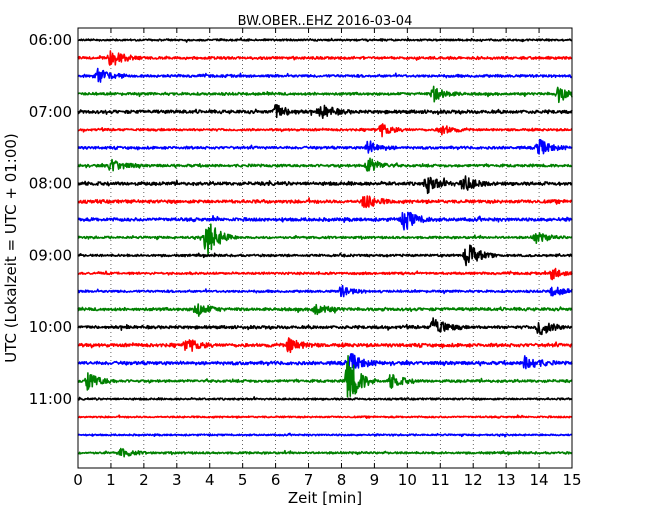  Describe the element at coordinates (50, 112) in the screenshot. I see `y-tick-label: 07:00` at that location.